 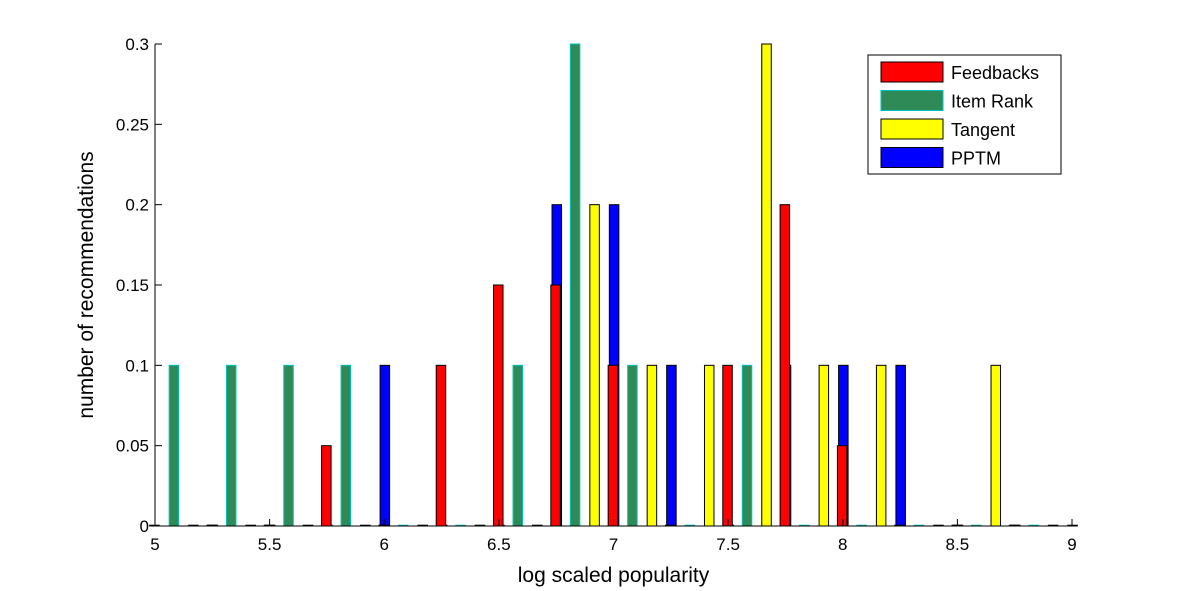 What do you see at coordinates (912, 72) in the screenshot?
I see `legend-swatch-feedbacks` at bounding box center [912, 72].